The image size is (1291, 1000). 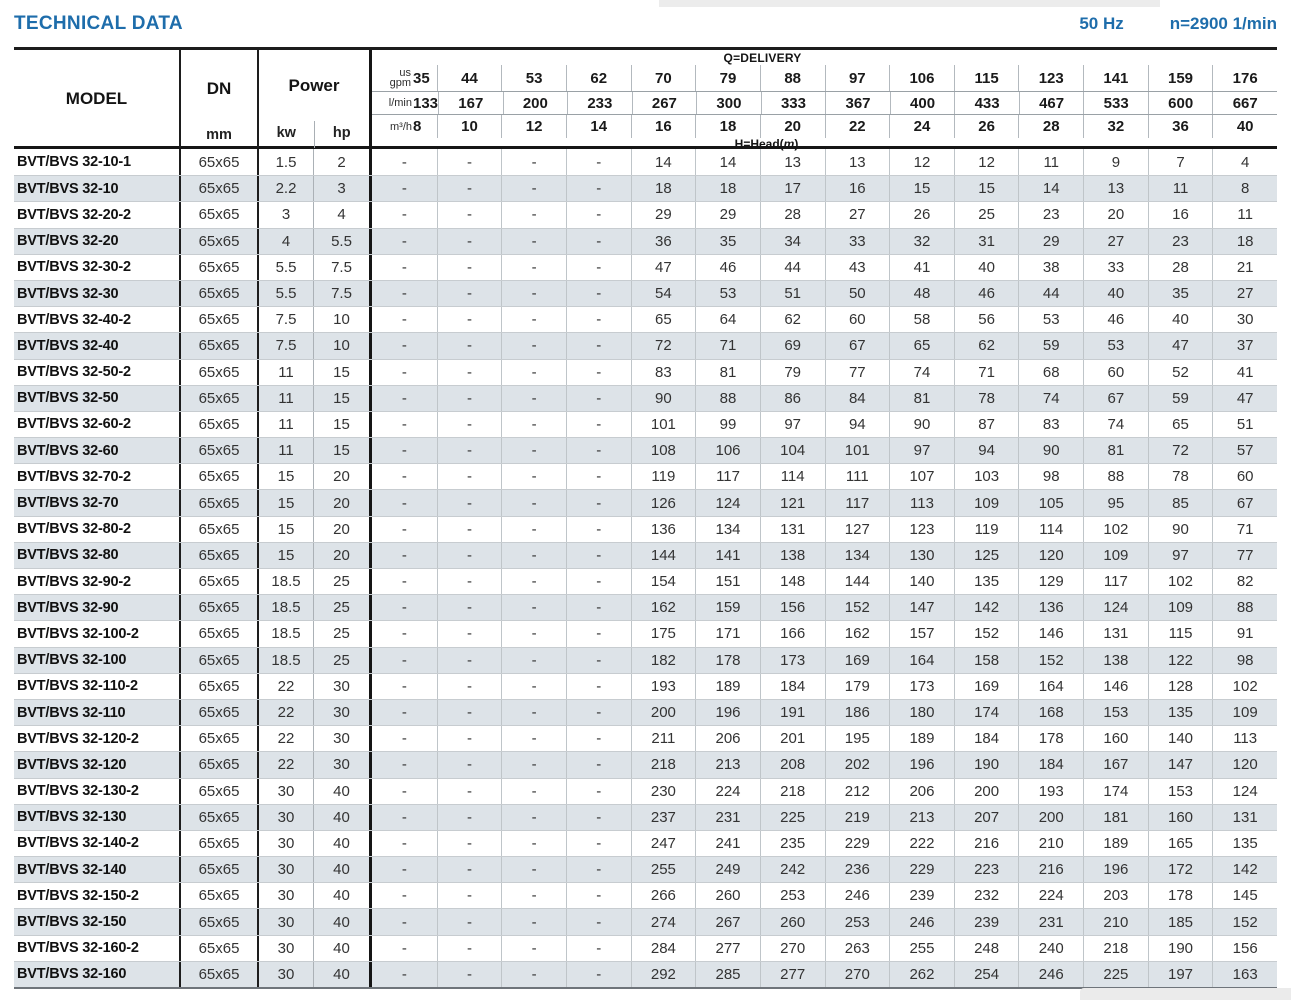 What do you see at coordinates (1050, 765) in the screenshot?
I see `head-cell: 184` at bounding box center [1050, 765].